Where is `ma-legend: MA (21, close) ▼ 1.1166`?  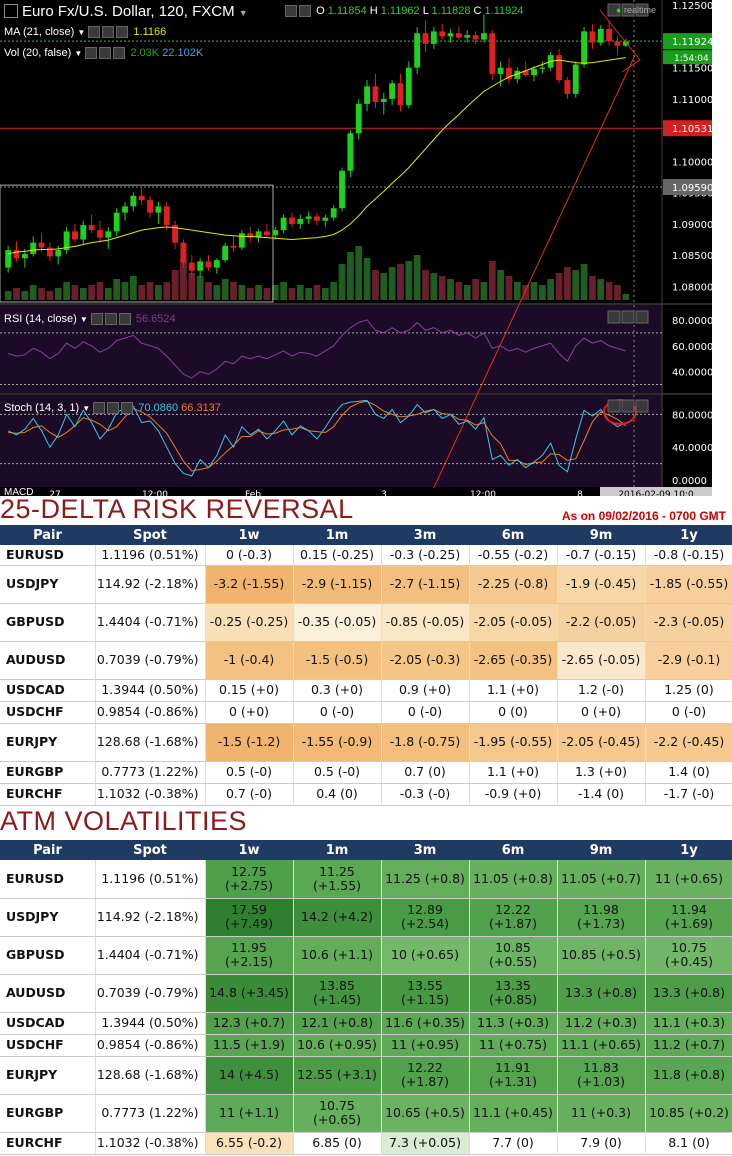 ma-legend: MA (21, close) ▼ 1.1166 is located at coordinates (85, 32).